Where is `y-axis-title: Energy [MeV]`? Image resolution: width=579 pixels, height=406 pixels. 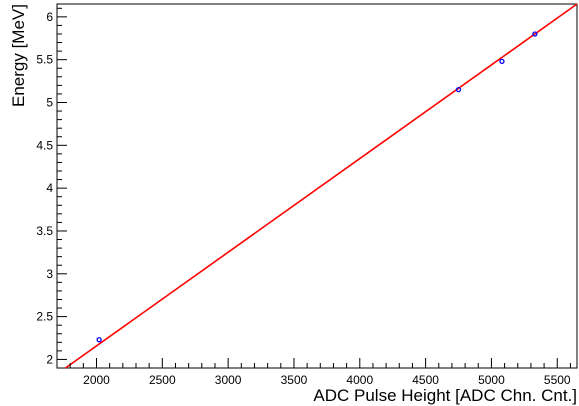
y-axis-title: Energy [MeV] is located at coordinates (18, 55).